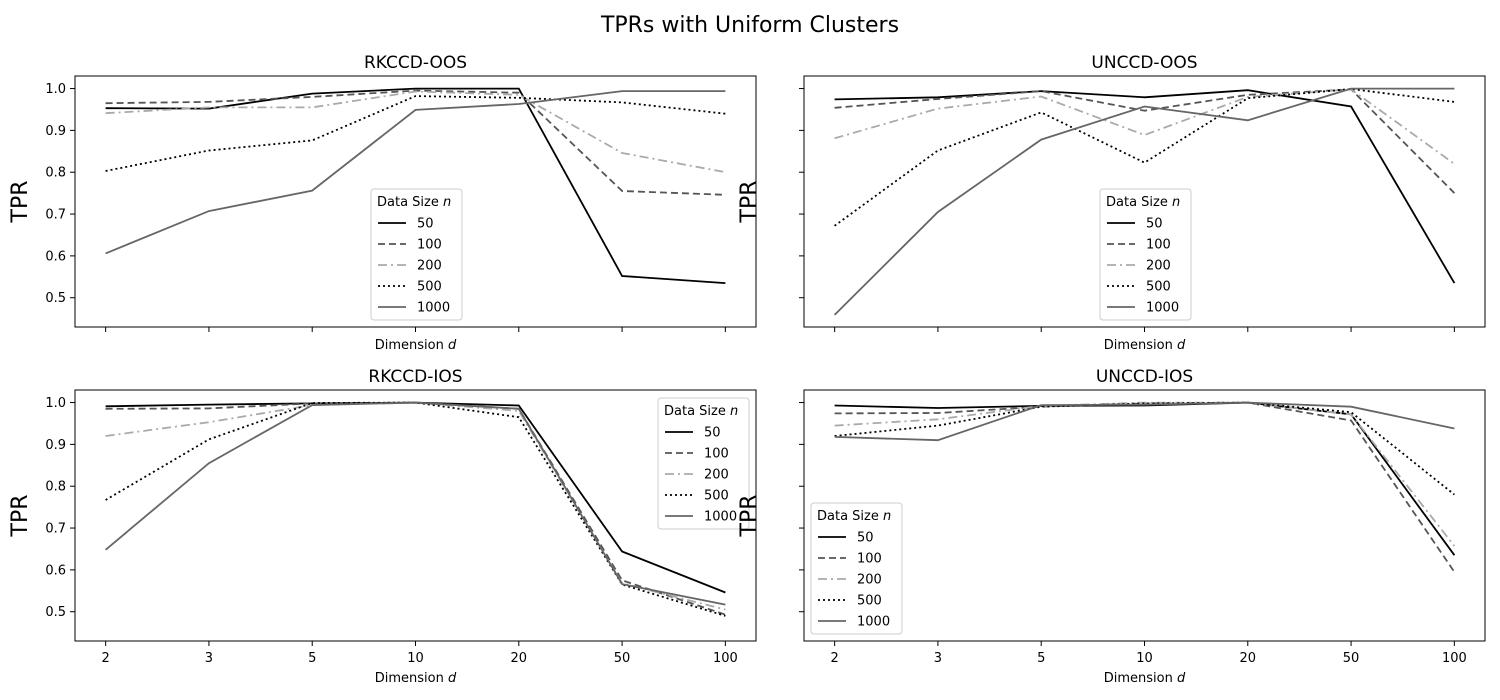 This screenshot has width=1500, height=700. I want to click on figure-title: TPRs with Uniform Clusters, so click(749, 25).